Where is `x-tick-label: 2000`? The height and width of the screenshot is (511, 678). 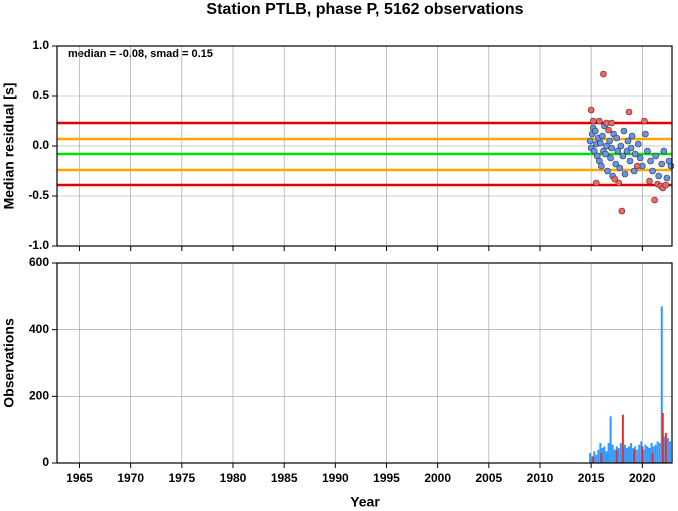
x-tick-label: 2000 is located at coordinates (437, 478).